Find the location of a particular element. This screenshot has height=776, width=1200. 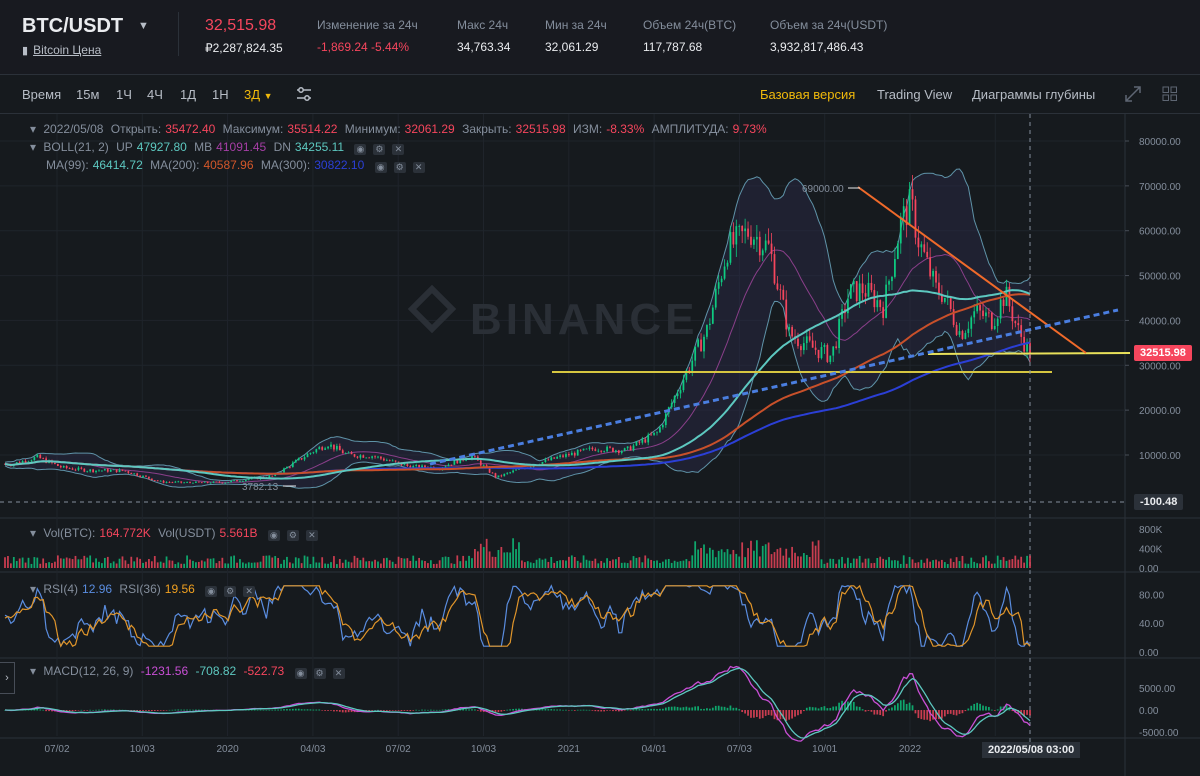

settings-sliders-icon is located at coordinates (304, 94).